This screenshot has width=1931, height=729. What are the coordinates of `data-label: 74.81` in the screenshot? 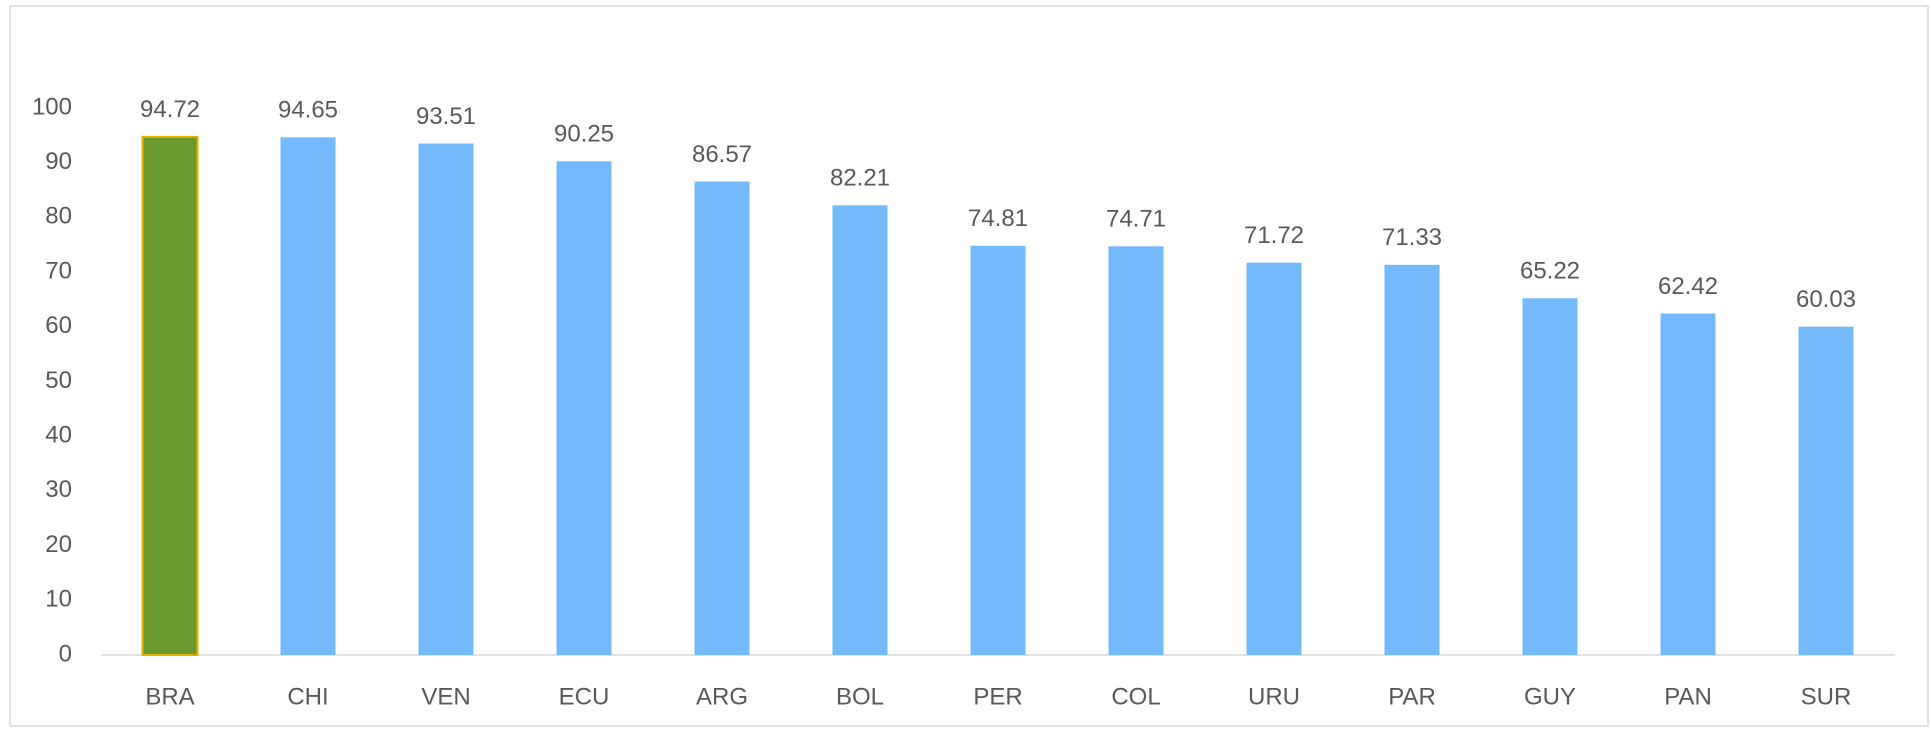 It's located at (998, 218).